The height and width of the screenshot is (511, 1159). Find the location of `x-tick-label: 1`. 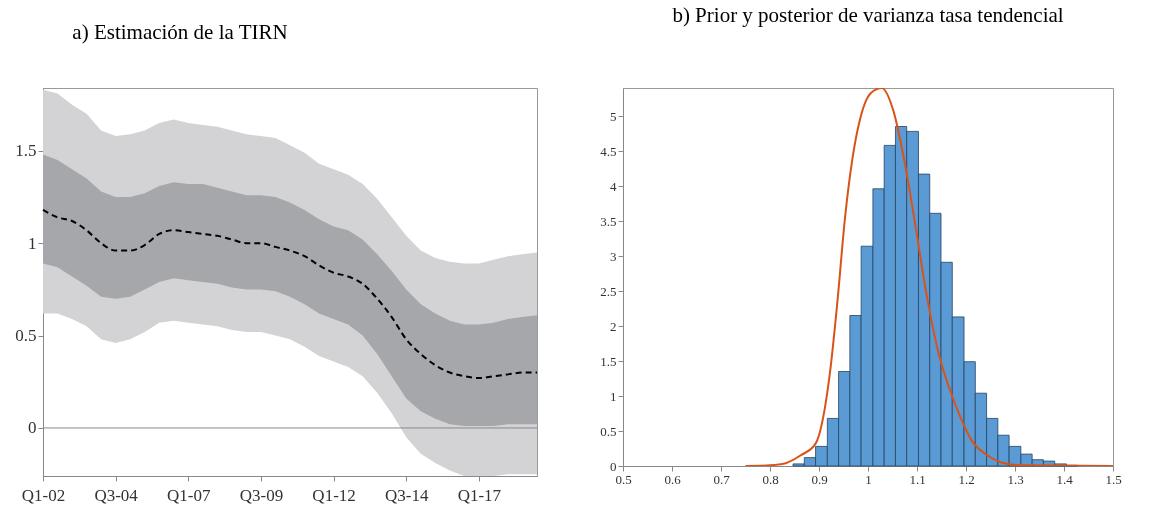

x-tick-label: 1 is located at coordinates (868, 479).